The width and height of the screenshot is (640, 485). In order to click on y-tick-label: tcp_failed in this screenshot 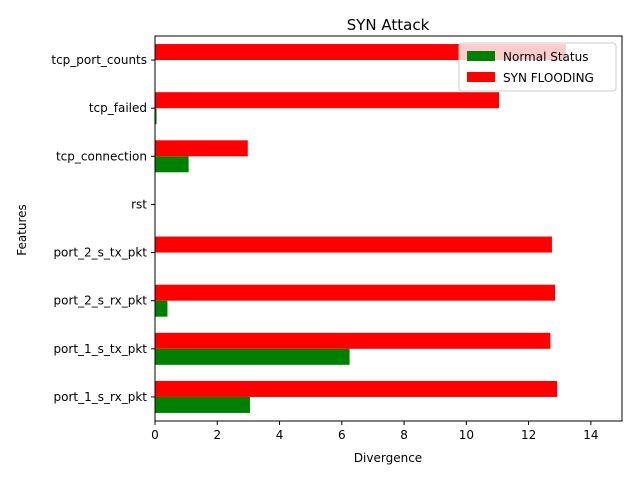, I will do `click(118, 108)`.